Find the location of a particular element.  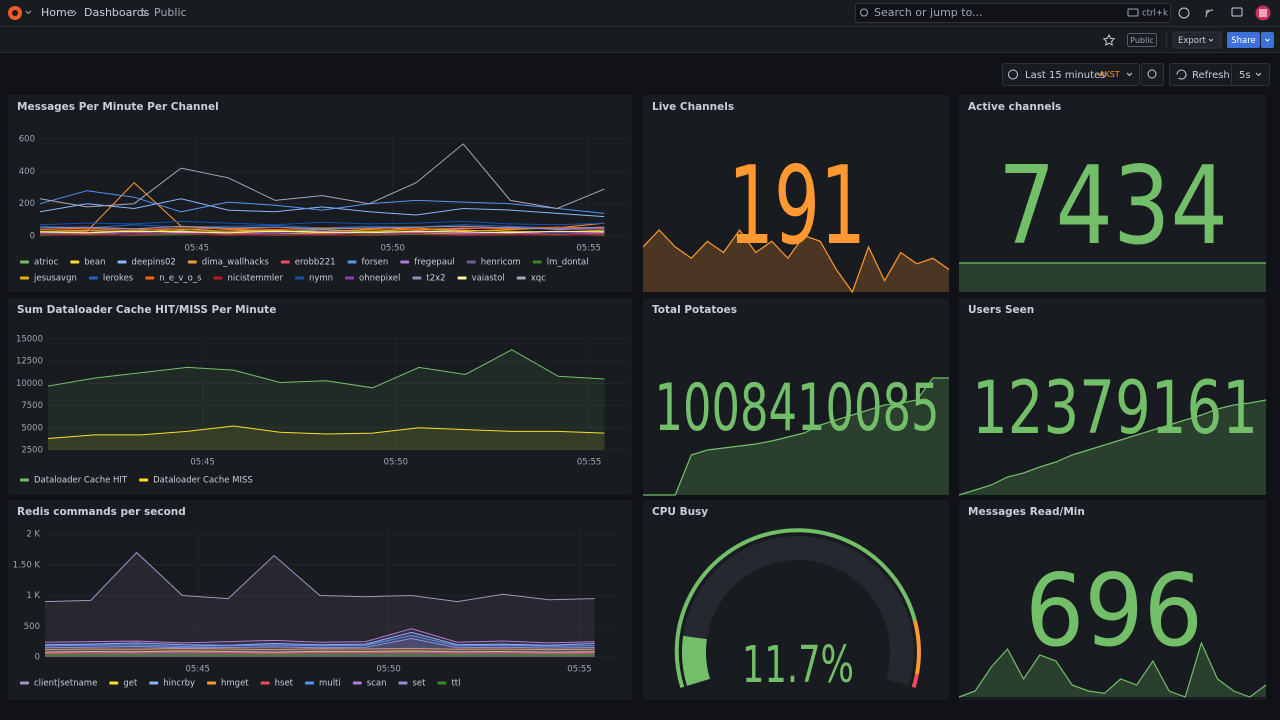

legend-item: set is located at coordinates (412, 684).